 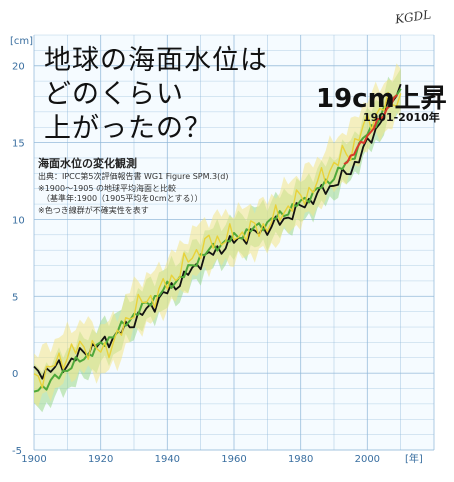 I want to click on y-tick-label: 0, so click(x=15, y=374).